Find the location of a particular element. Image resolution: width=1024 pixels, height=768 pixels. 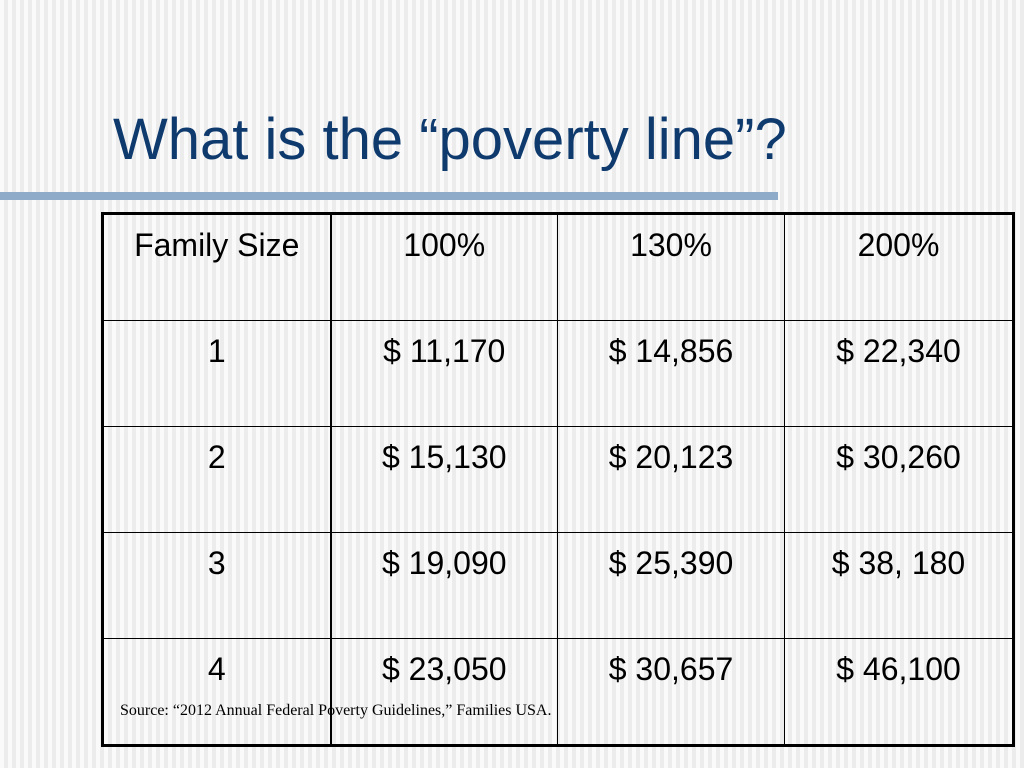

header-family-size: Family Size is located at coordinates (217, 267).